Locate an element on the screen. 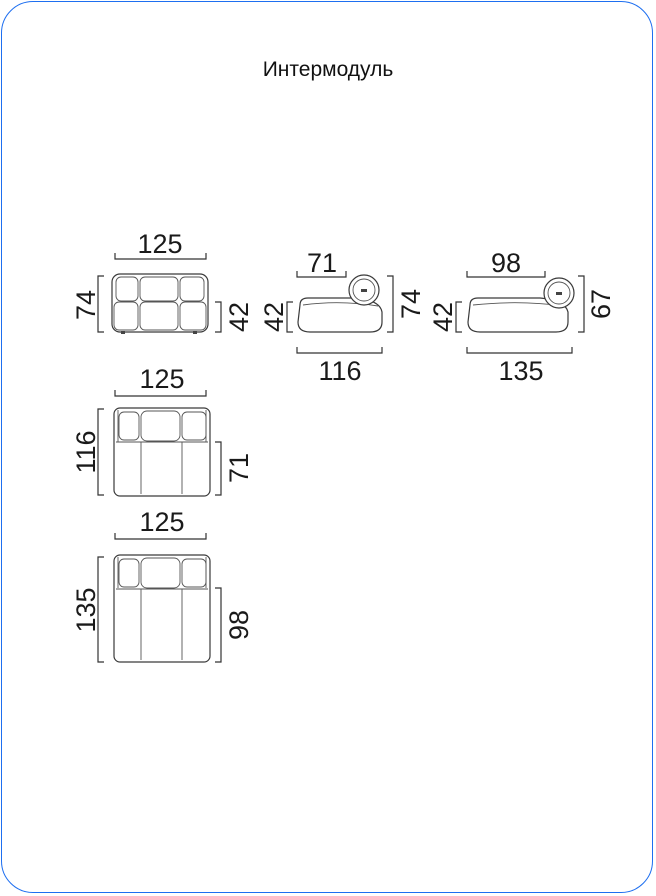 The width and height of the screenshot is (656, 896). front-view: 125 74 42 is located at coordinates (162, 281).